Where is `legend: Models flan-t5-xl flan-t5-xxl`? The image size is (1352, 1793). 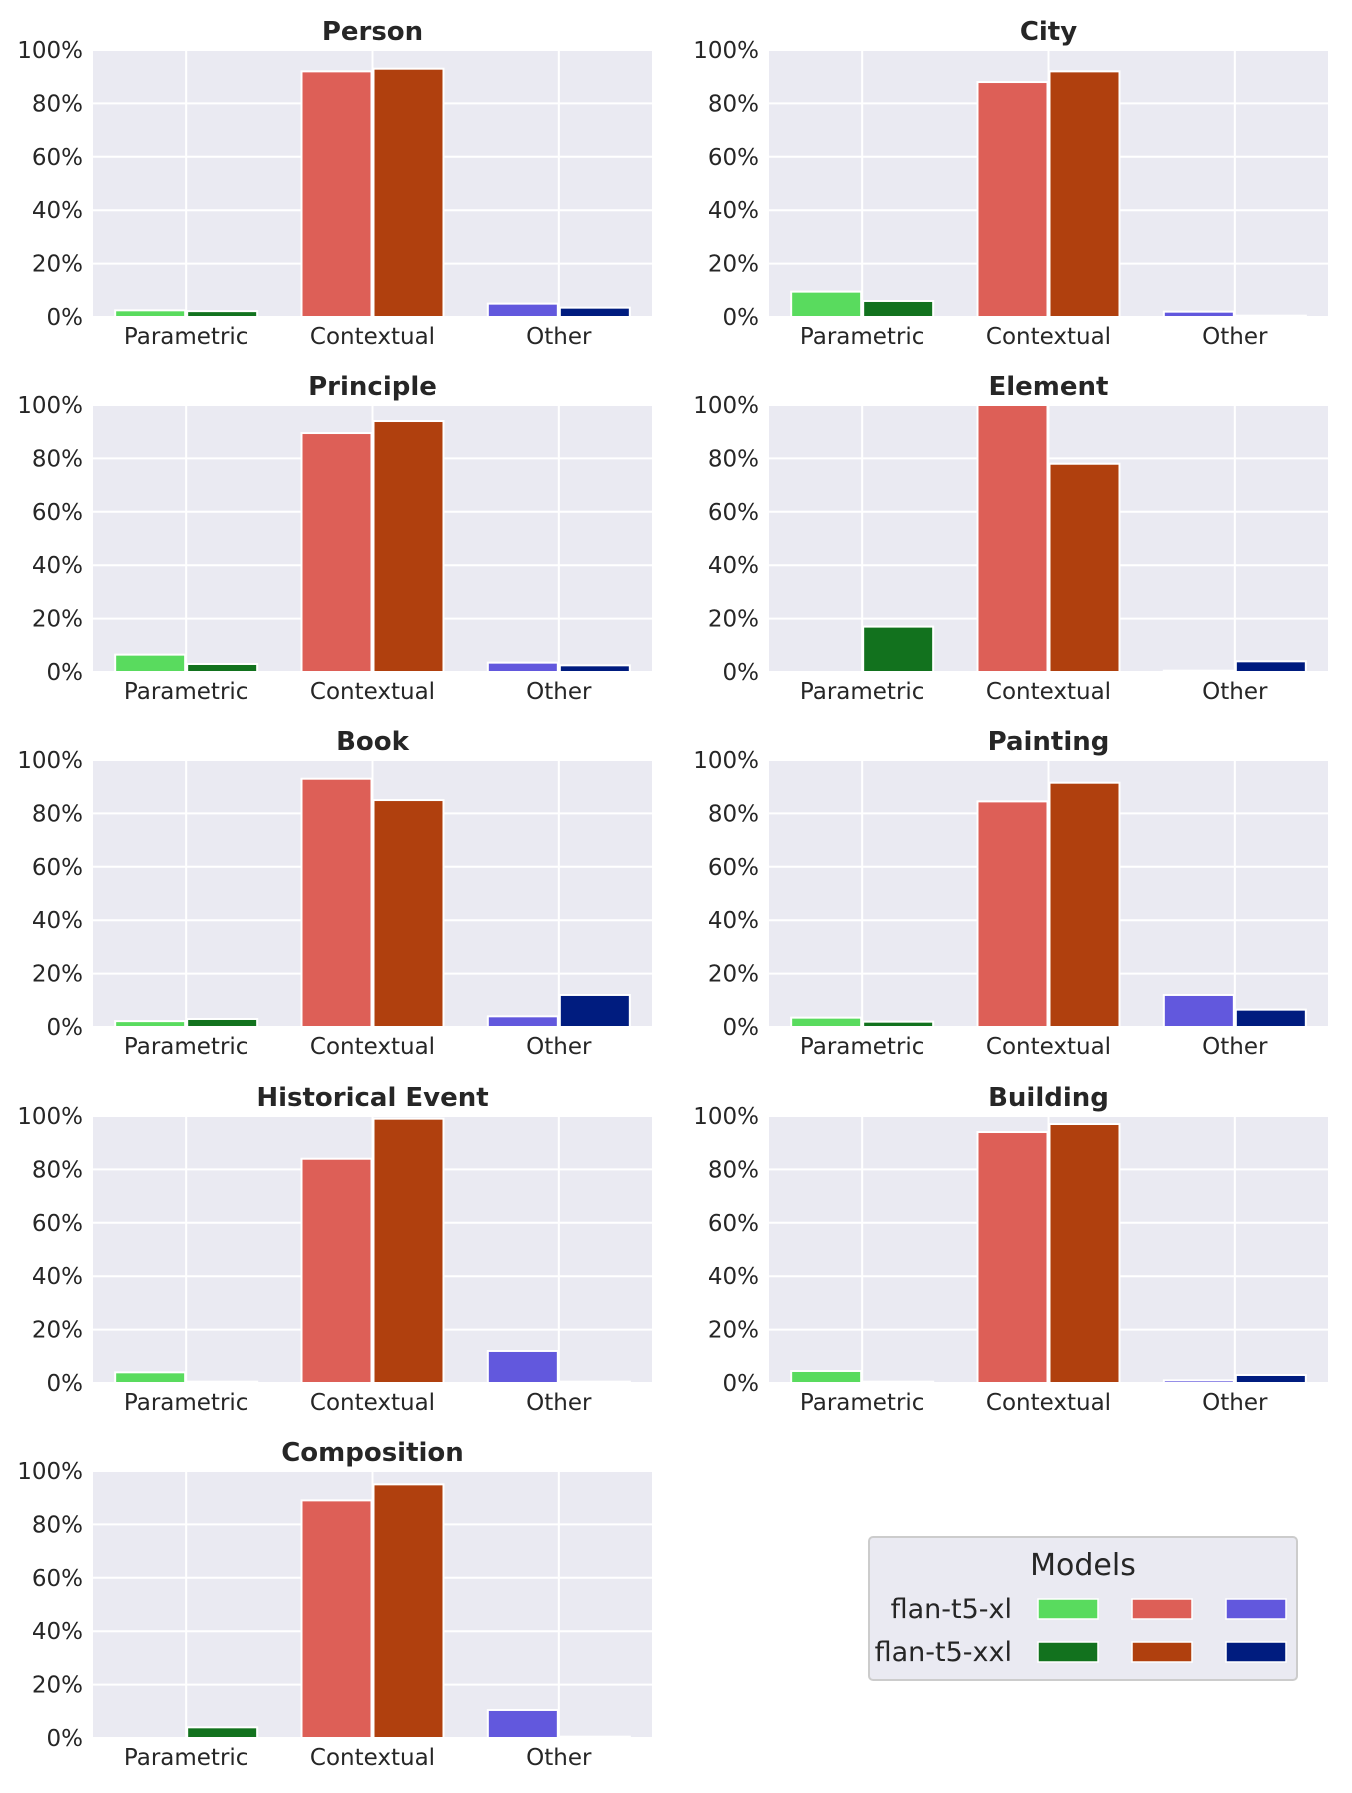
legend: Models flan-t5-xl flan-t5-xxl is located at coordinates (1083, 1608).